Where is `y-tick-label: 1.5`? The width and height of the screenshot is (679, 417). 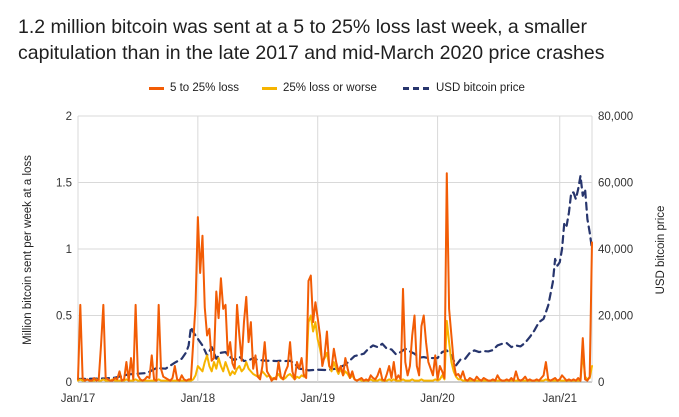
y-tick-label: 1.5 is located at coordinates (64, 184).